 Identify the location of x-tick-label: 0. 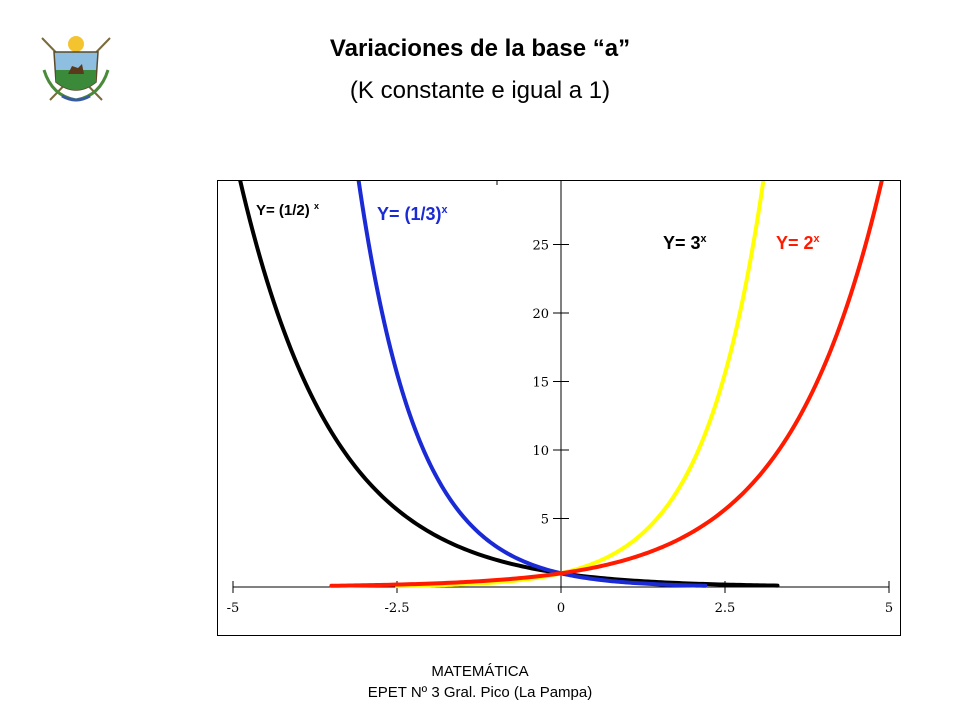
(561, 608).